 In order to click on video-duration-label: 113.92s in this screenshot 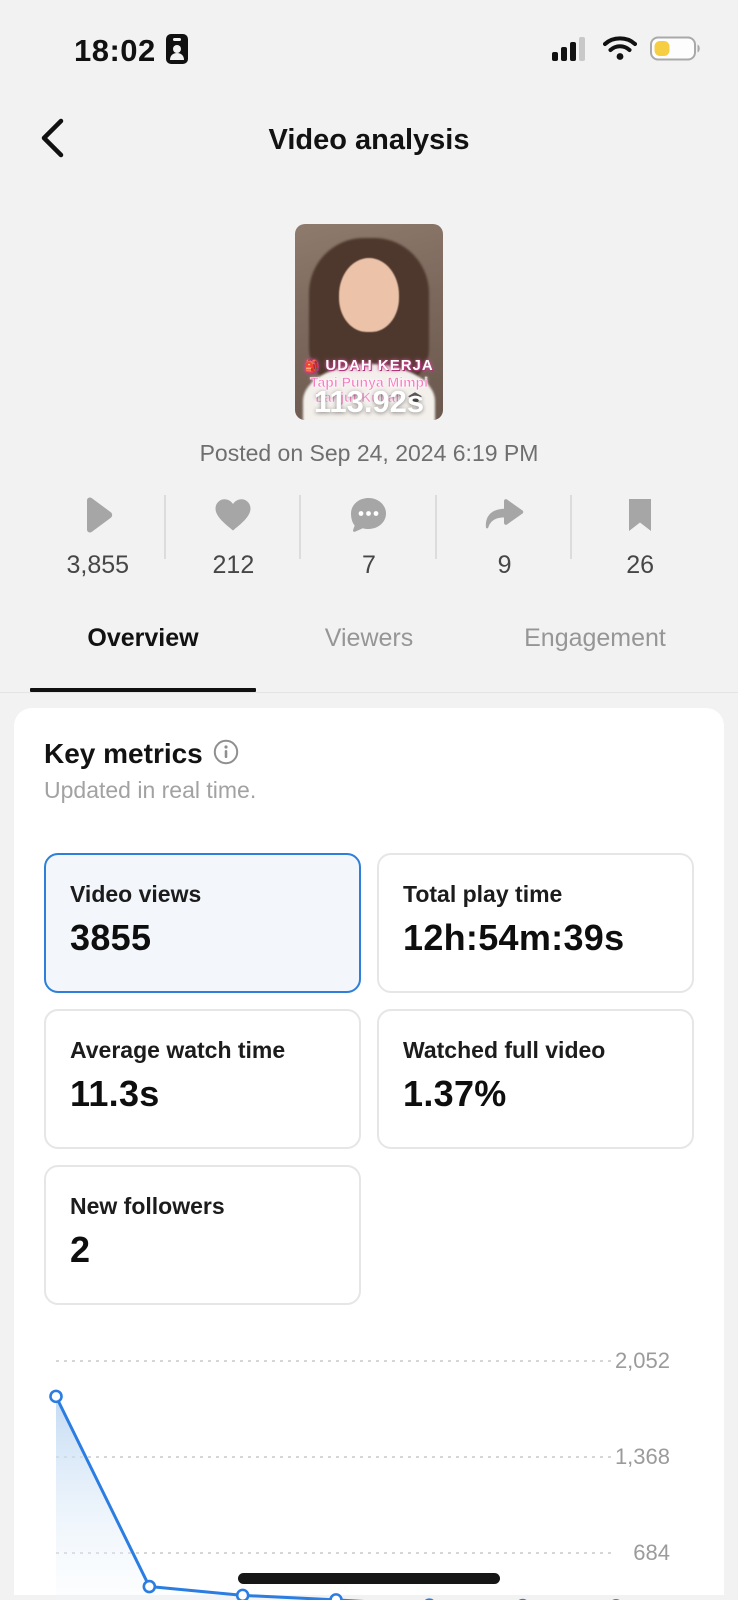, I will do `click(369, 401)`.